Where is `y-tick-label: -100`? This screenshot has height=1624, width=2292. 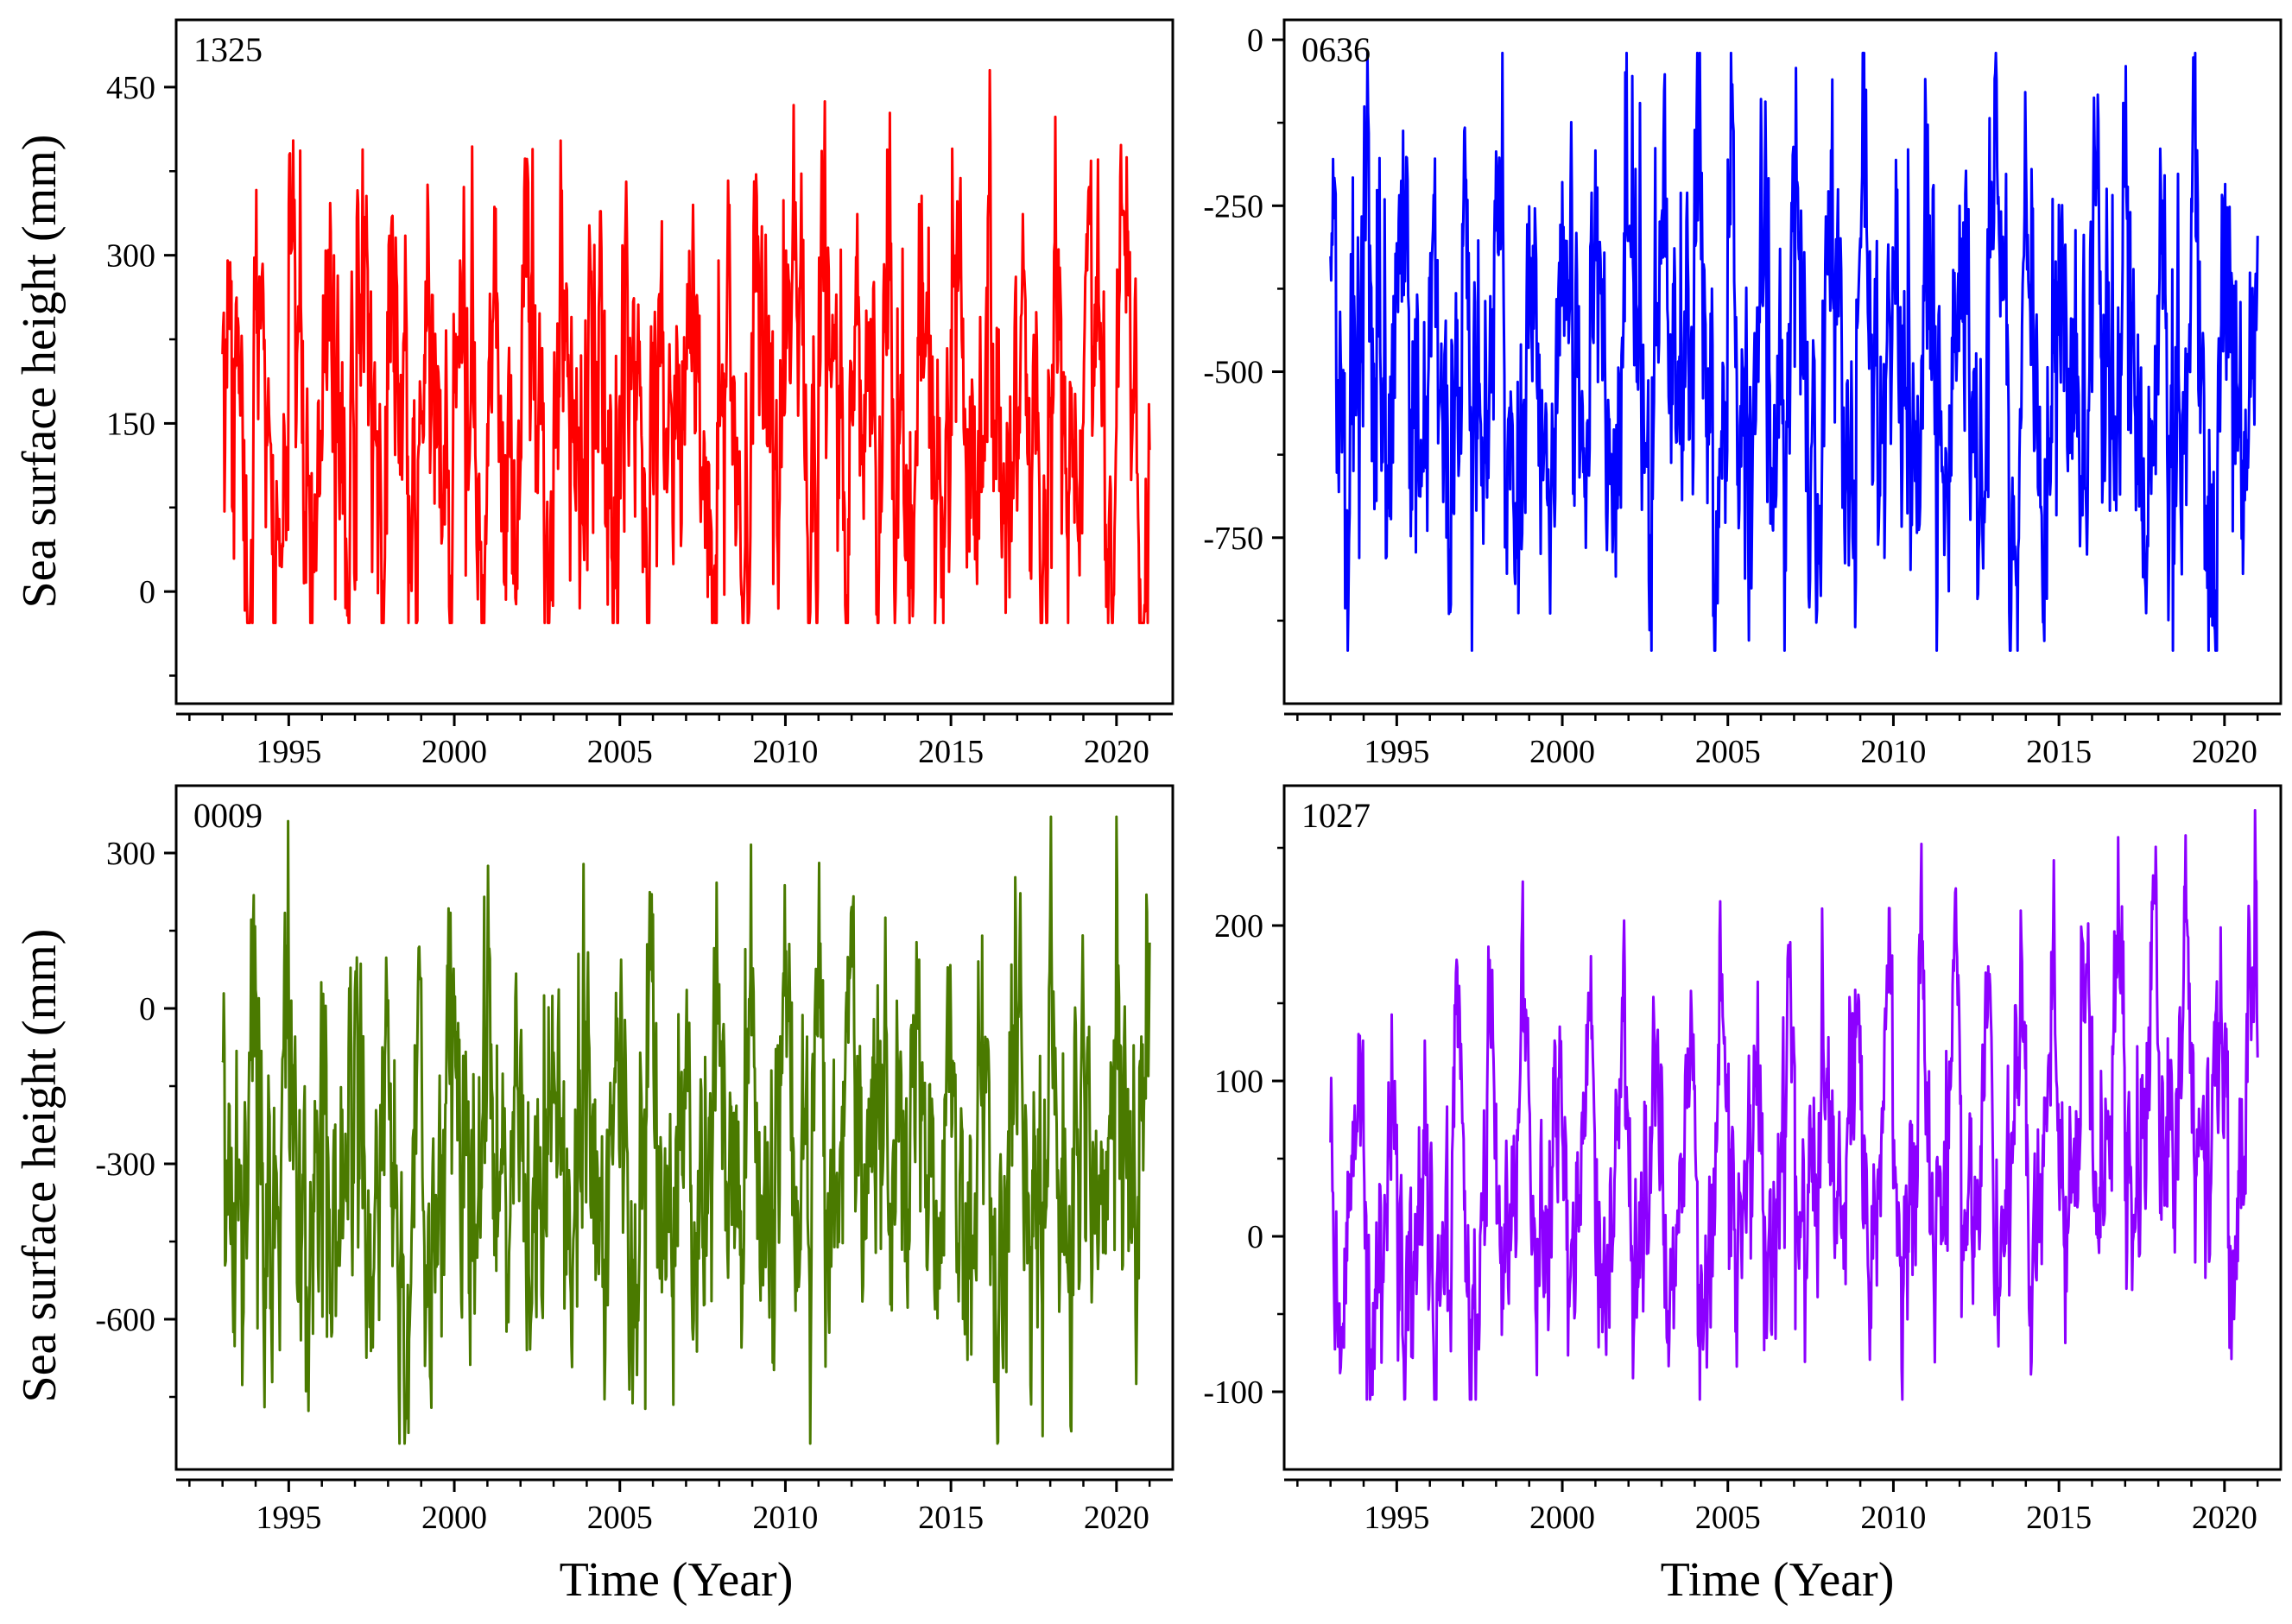 y-tick-label: -100 is located at coordinates (1233, 1392).